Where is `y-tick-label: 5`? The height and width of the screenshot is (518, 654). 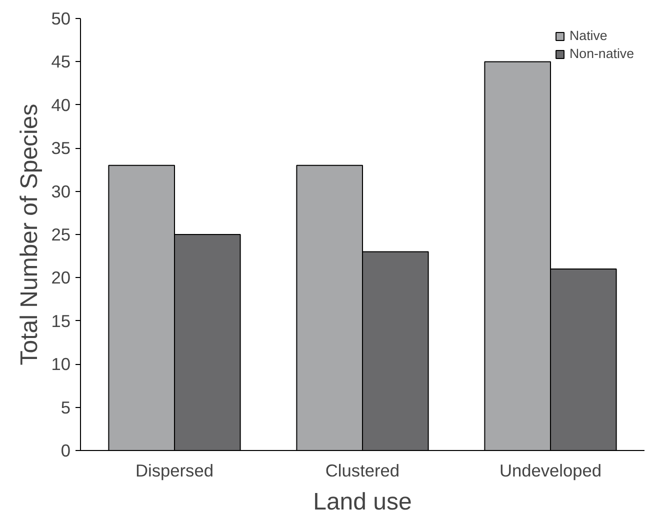
y-tick-label: 5 is located at coordinates (65, 407).